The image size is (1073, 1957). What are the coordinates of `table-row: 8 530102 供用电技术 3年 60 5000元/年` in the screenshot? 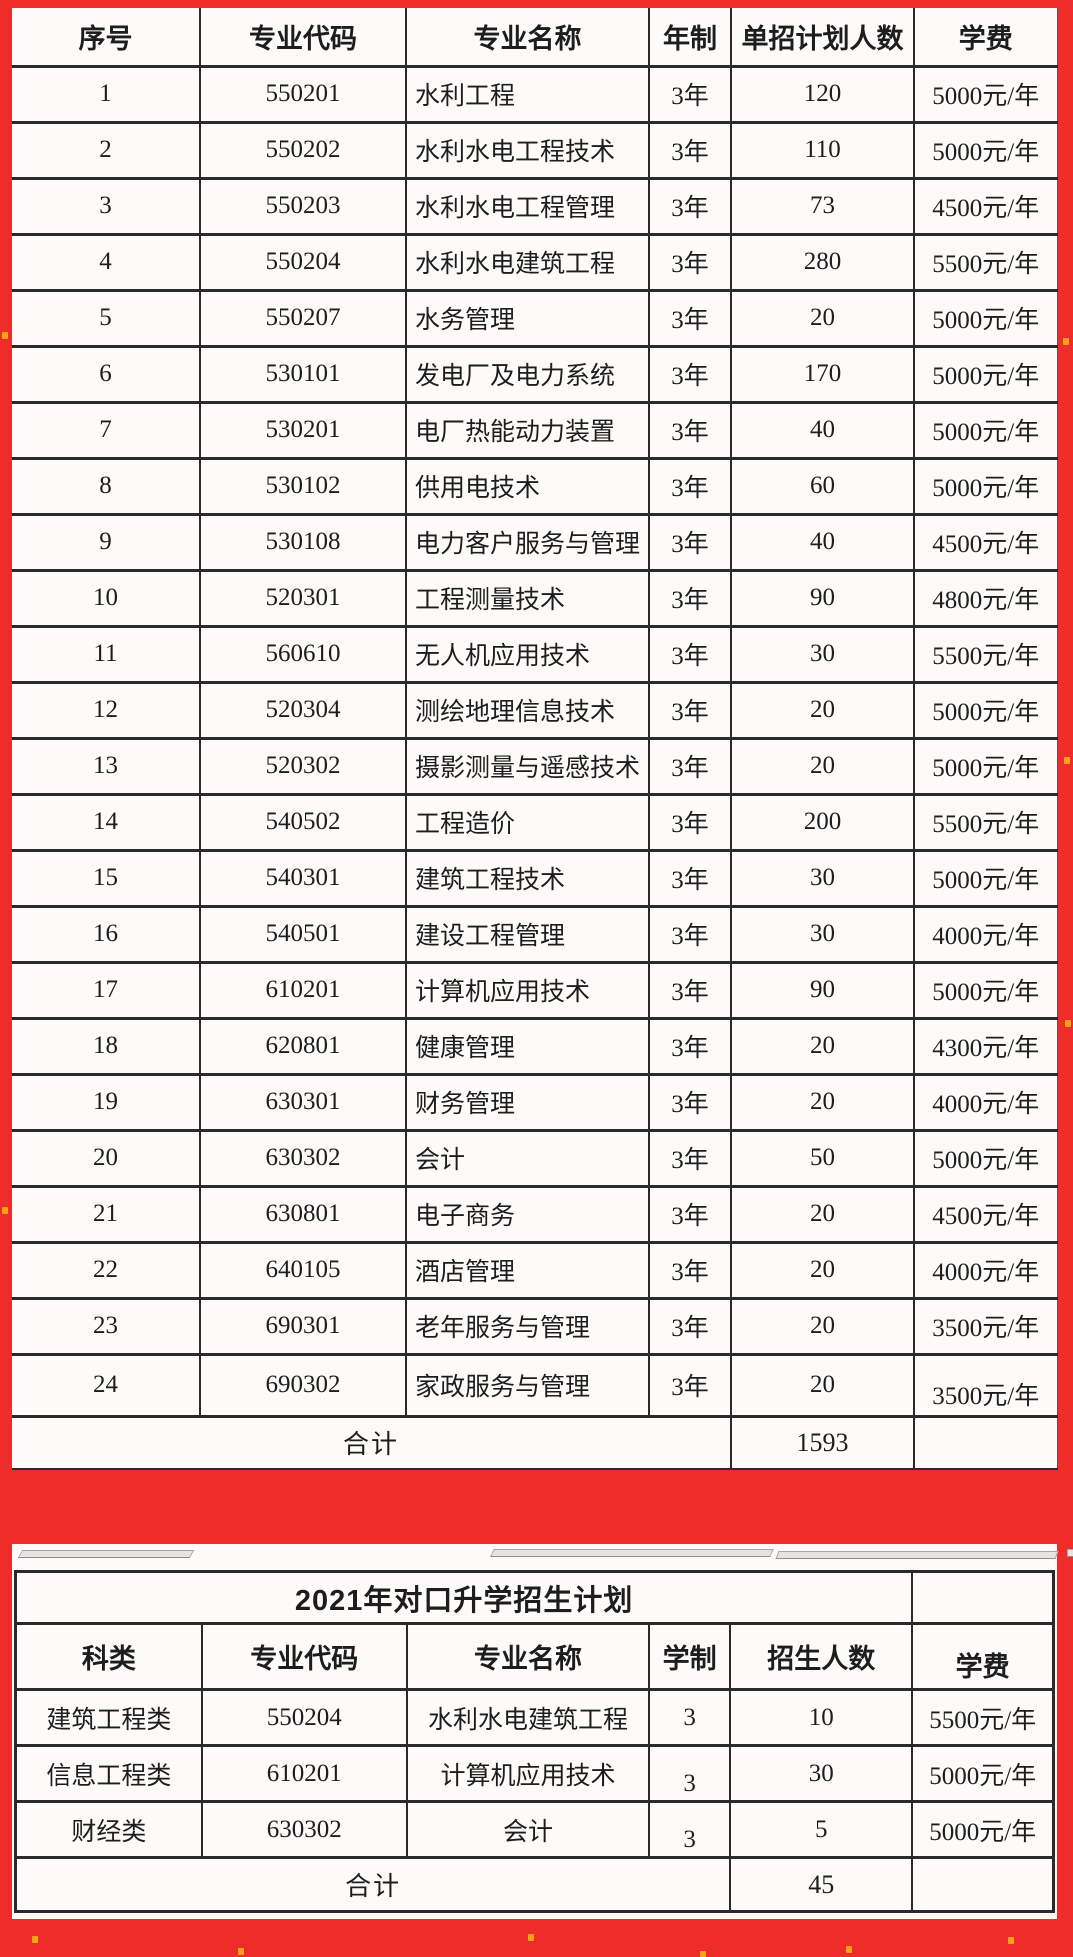 It's located at (535, 486).